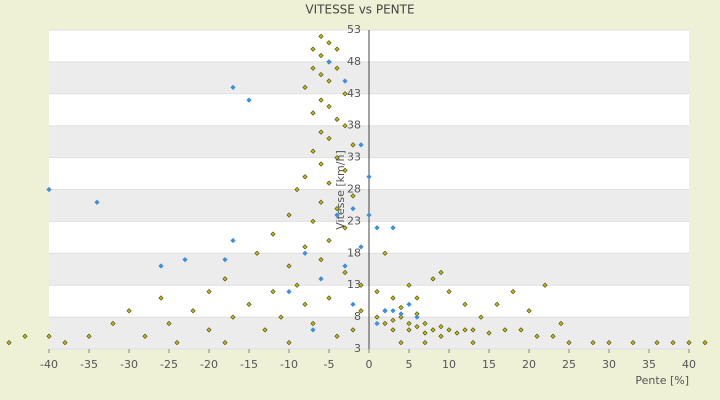  Describe the element at coordinates (289, 364) in the screenshot. I see `x-tick-label: -10` at that location.